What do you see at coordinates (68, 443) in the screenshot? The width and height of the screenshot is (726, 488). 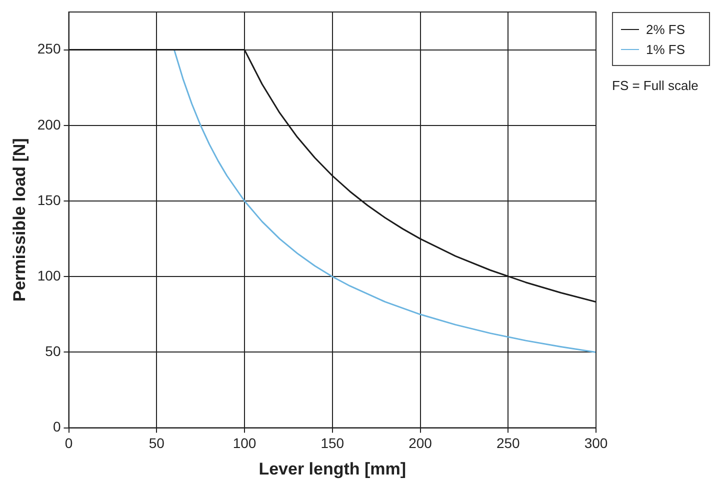 I see `x-tick-label: 0` at bounding box center [68, 443].